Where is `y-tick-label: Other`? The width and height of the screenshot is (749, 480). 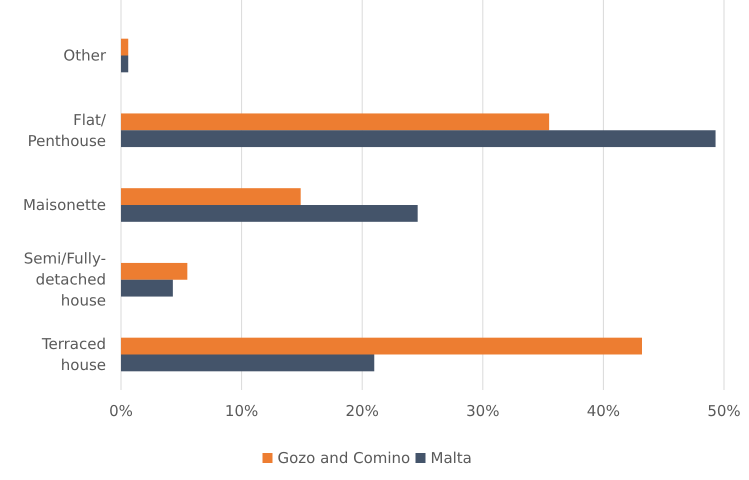
y-tick-label: Other is located at coordinates (85, 55).